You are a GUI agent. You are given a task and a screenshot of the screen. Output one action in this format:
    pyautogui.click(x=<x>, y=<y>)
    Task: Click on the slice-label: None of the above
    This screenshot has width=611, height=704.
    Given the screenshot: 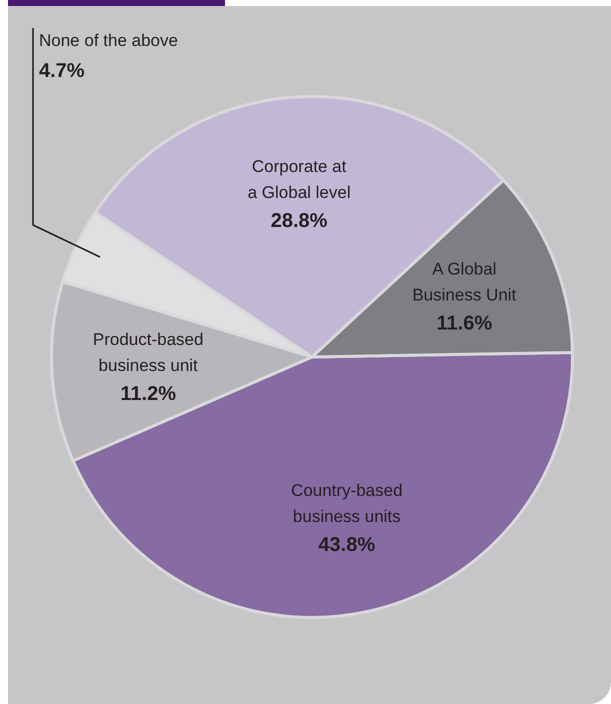 What is the action you would take?
    pyautogui.click(x=108, y=40)
    